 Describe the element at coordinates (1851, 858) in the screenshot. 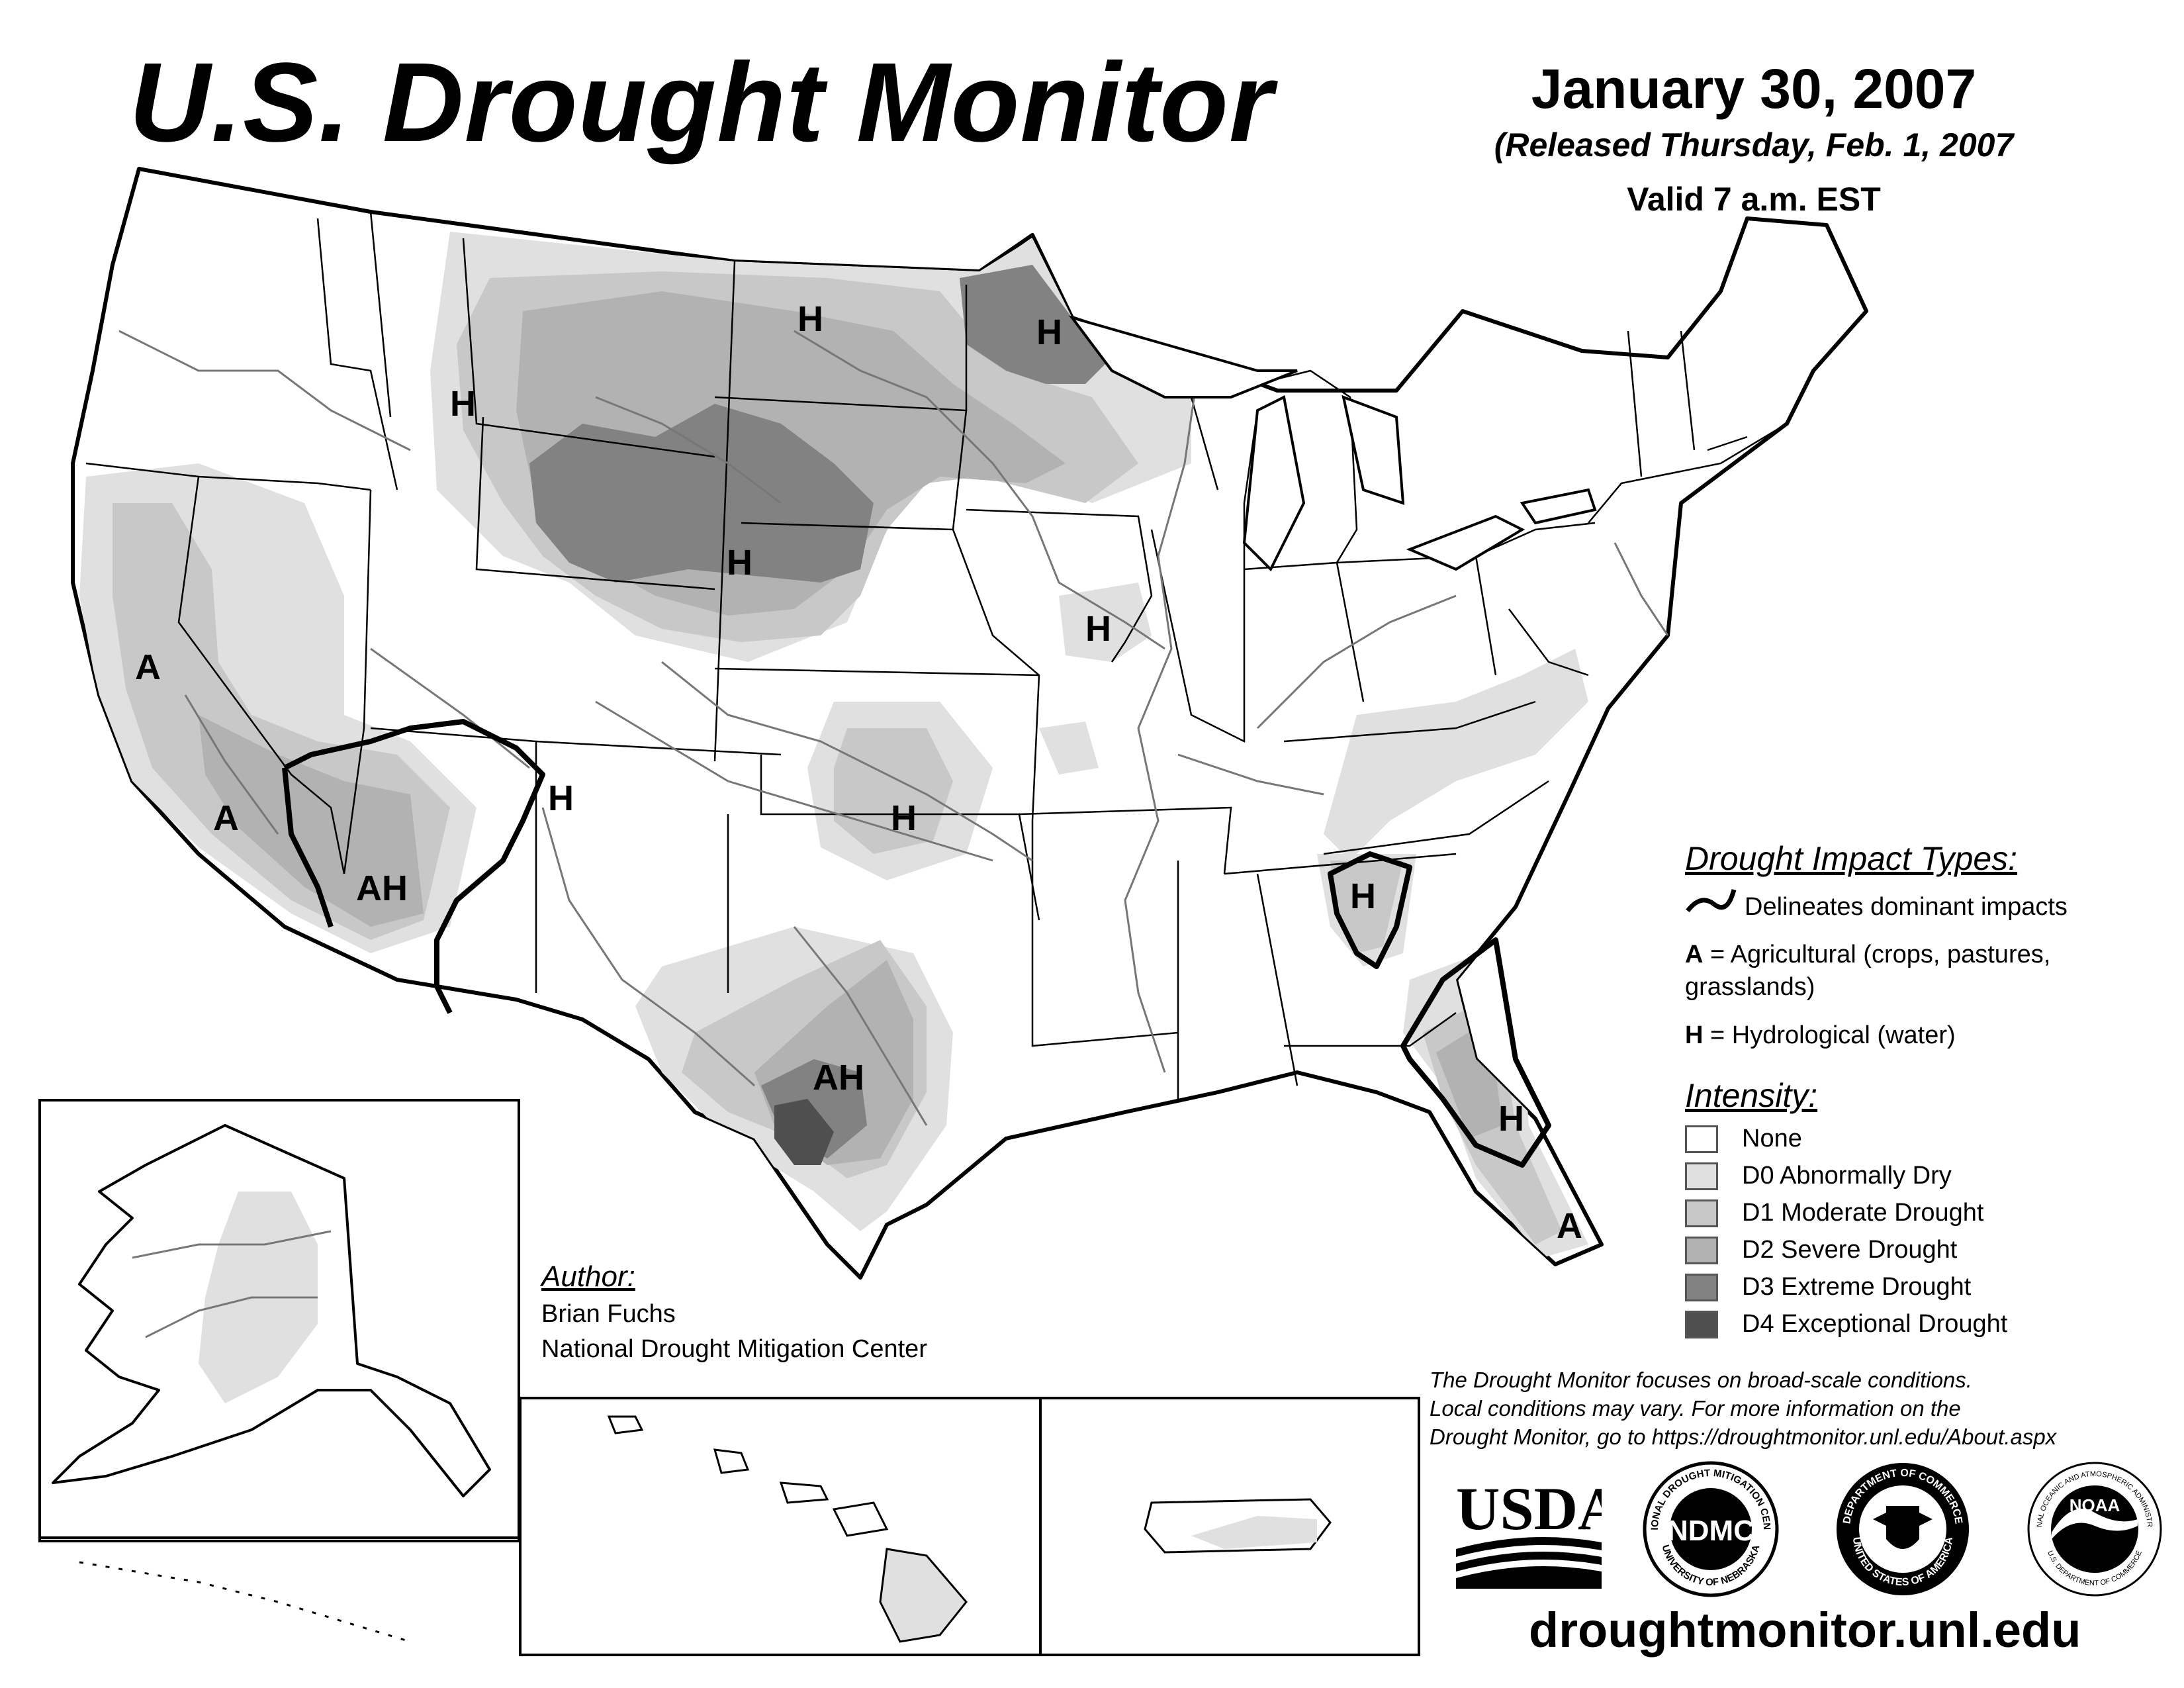

I see `impact-legend-title: Drought Impact Types:` at that location.